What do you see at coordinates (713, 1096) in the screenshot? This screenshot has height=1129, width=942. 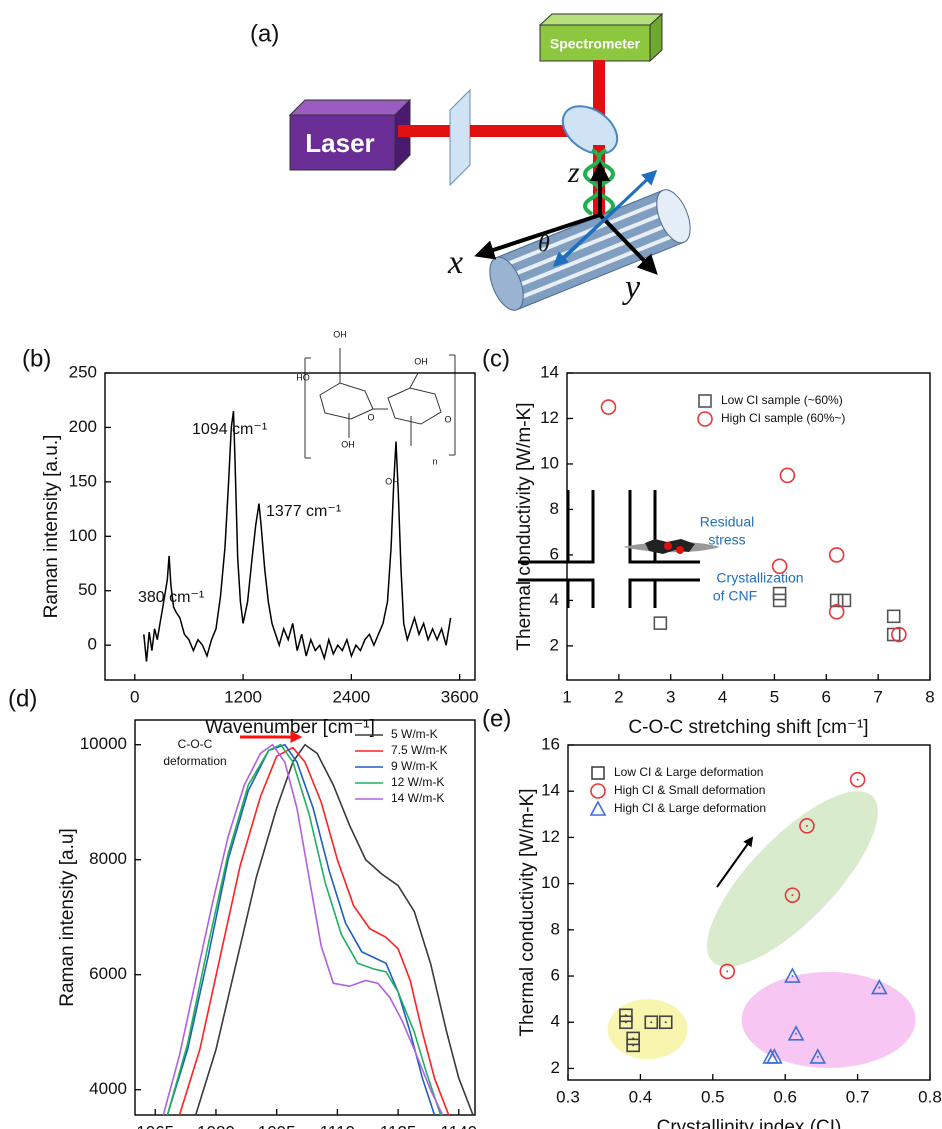 I see `x-tick-label: 0.5` at bounding box center [713, 1096].